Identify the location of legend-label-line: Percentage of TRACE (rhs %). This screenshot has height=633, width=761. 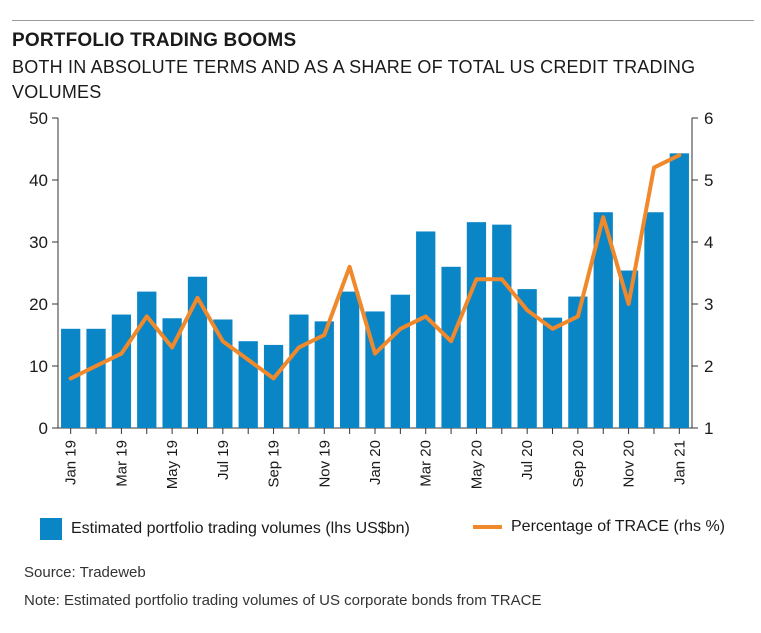
(618, 526).